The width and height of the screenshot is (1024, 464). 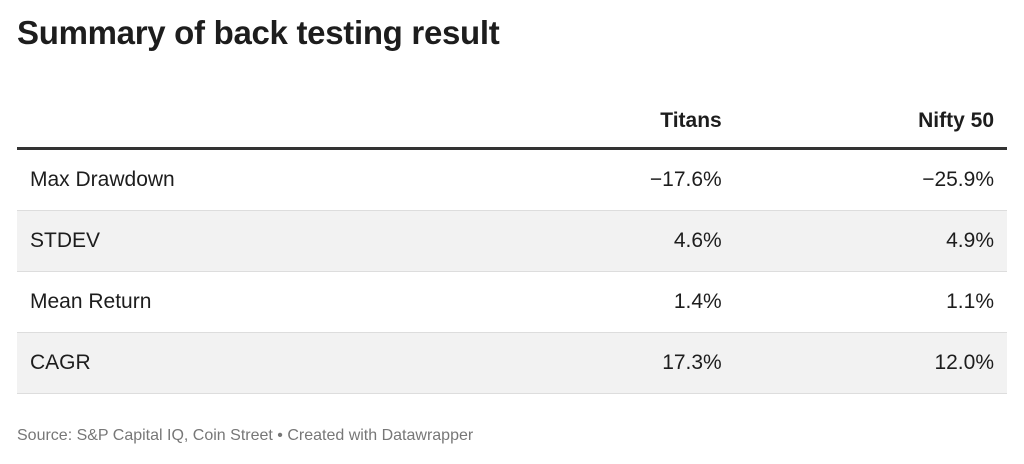 I want to click on cell: 17.3%, so click(x=604, y=363).